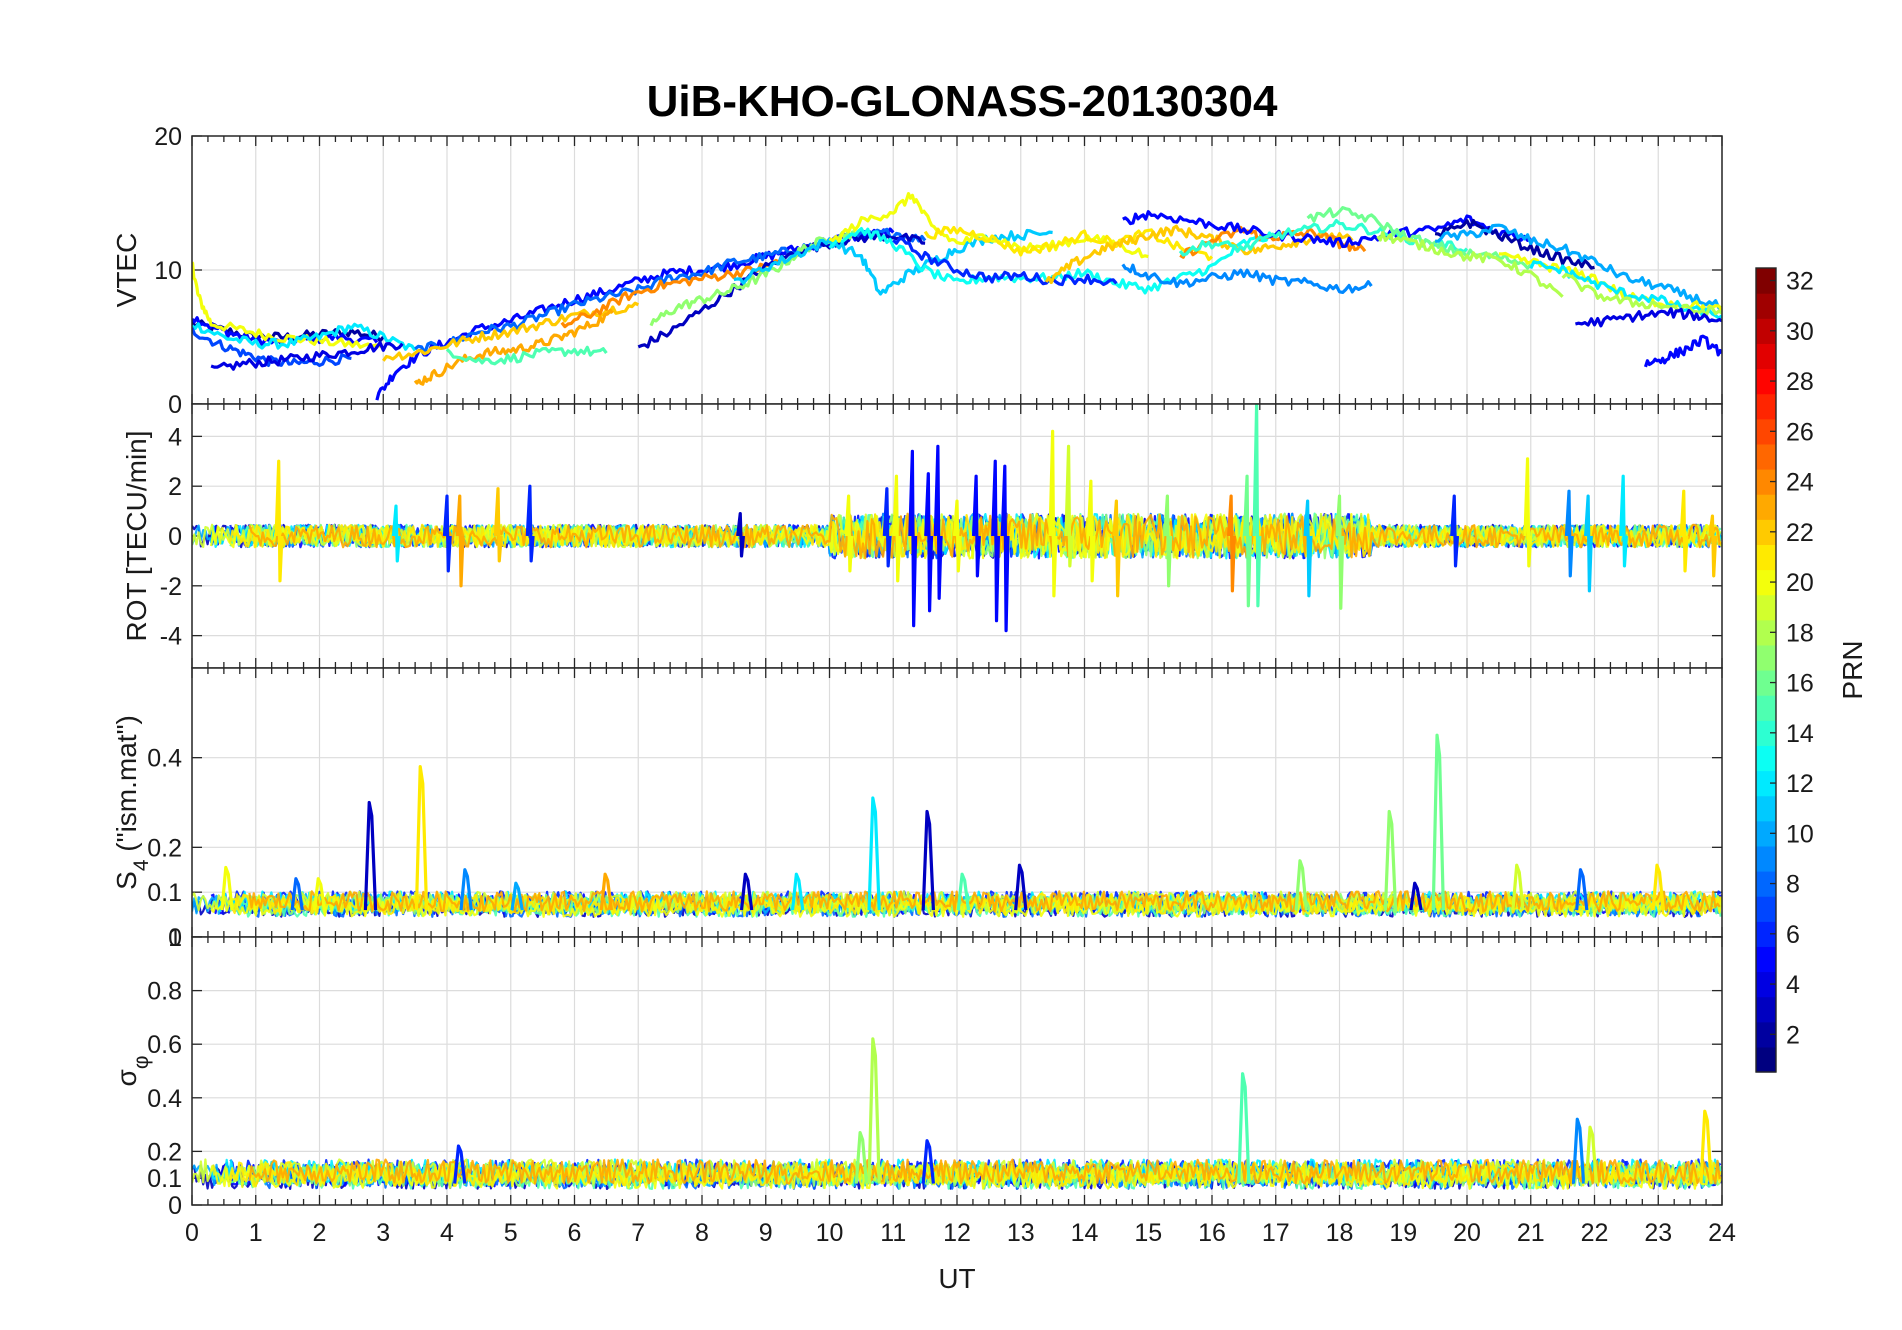 This screenshot has height=1330, width=1902. I want to click on x-tick-label: 14, so click(1085, 1233).